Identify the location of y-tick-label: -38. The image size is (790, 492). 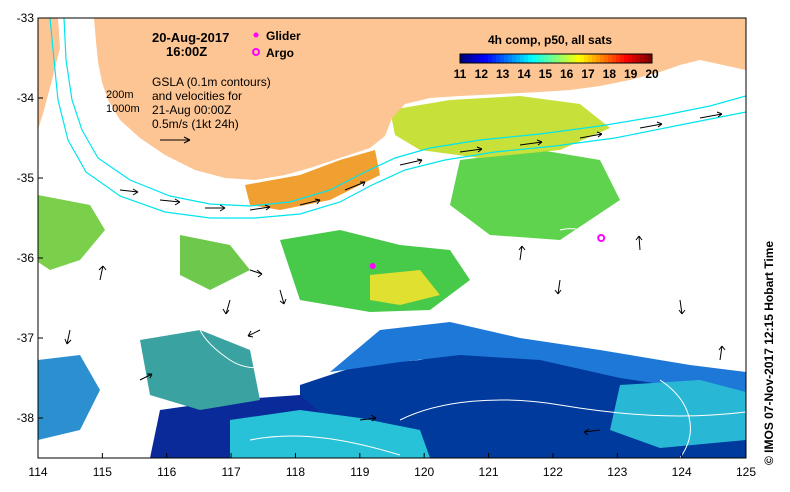
(26, 418).